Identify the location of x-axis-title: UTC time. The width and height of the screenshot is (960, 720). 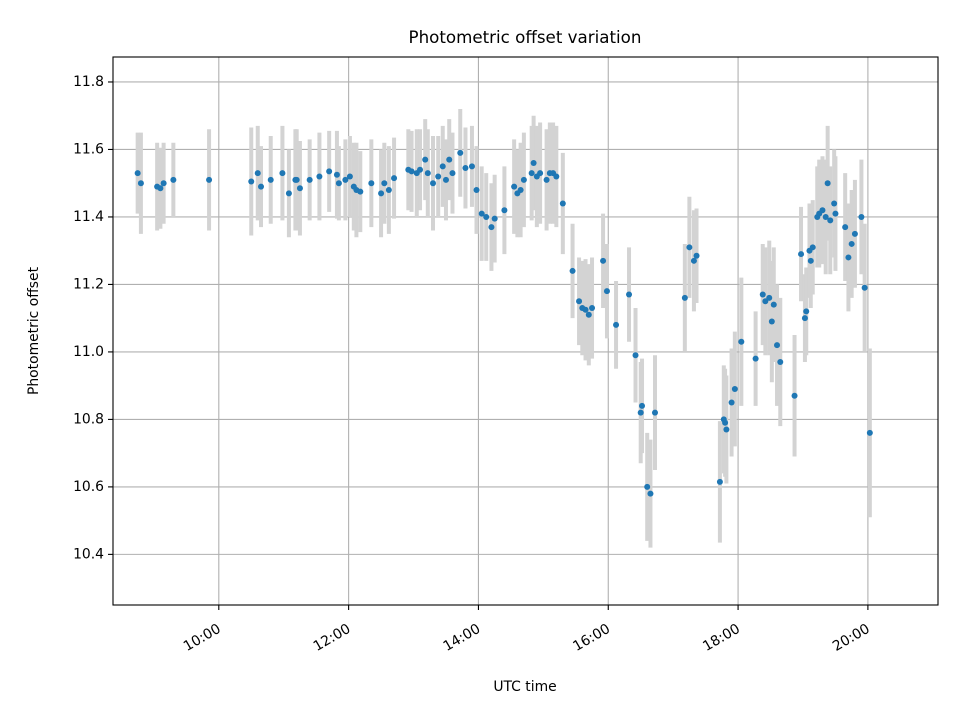
(524, 687).